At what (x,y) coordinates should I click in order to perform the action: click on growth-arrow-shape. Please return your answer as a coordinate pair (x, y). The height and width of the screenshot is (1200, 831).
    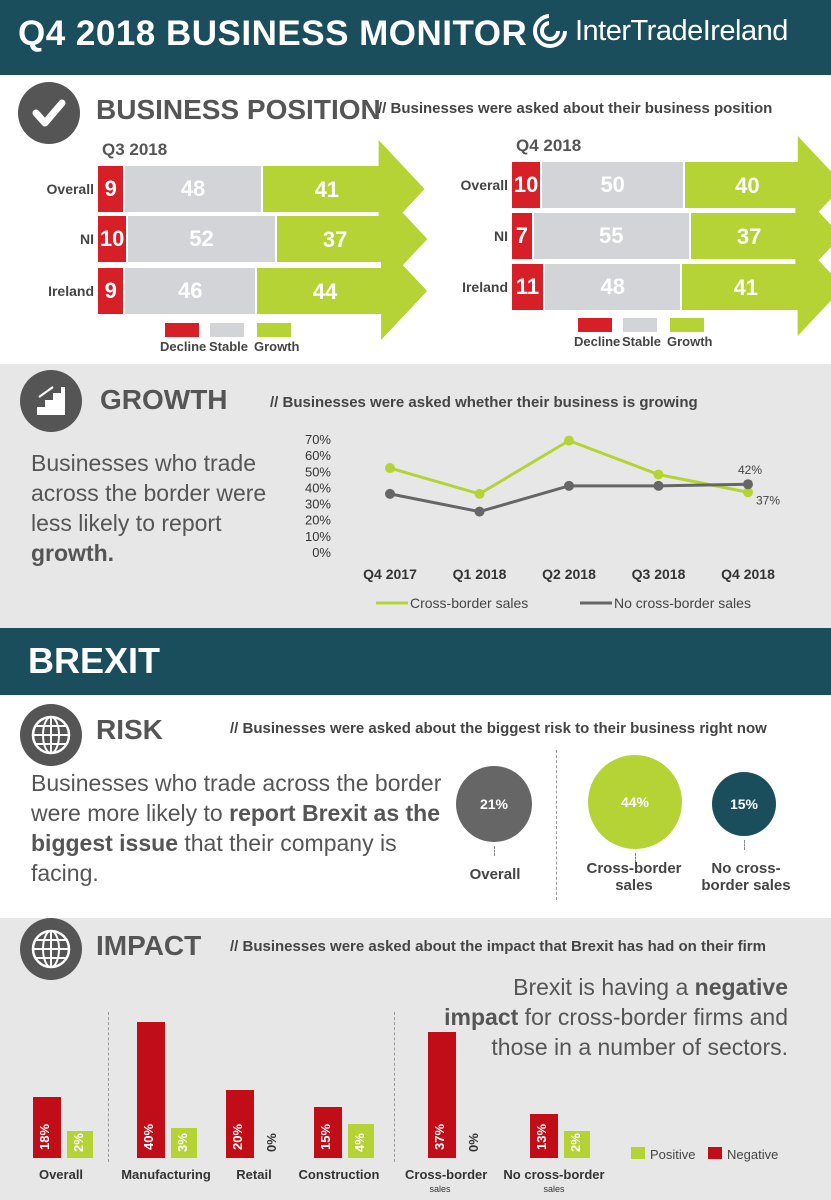
    Looking at the image, I should click on (760, 236).